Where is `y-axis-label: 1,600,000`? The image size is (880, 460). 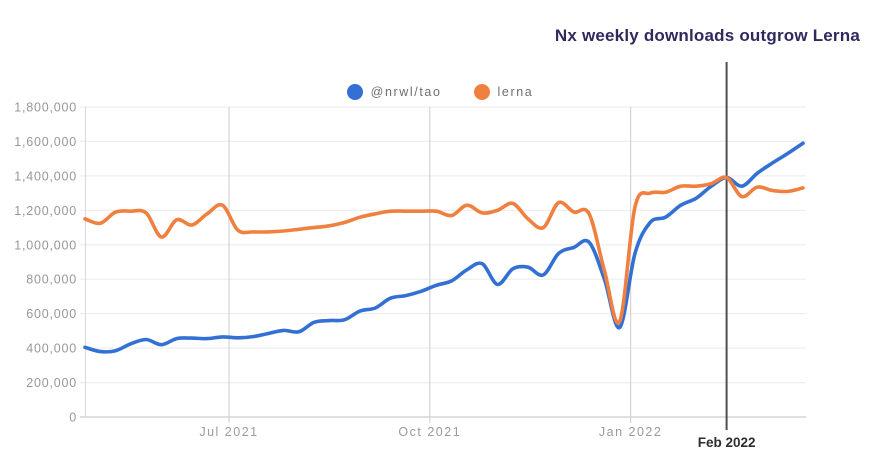 y-axis-label: 1,600,000 is located at coordinates (45, 142).